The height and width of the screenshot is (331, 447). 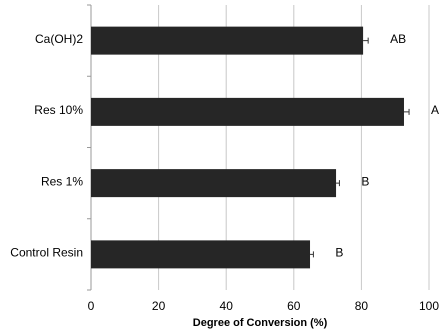 I want to click on y-tick-label: Res 1%, so click(x=62, y=181).